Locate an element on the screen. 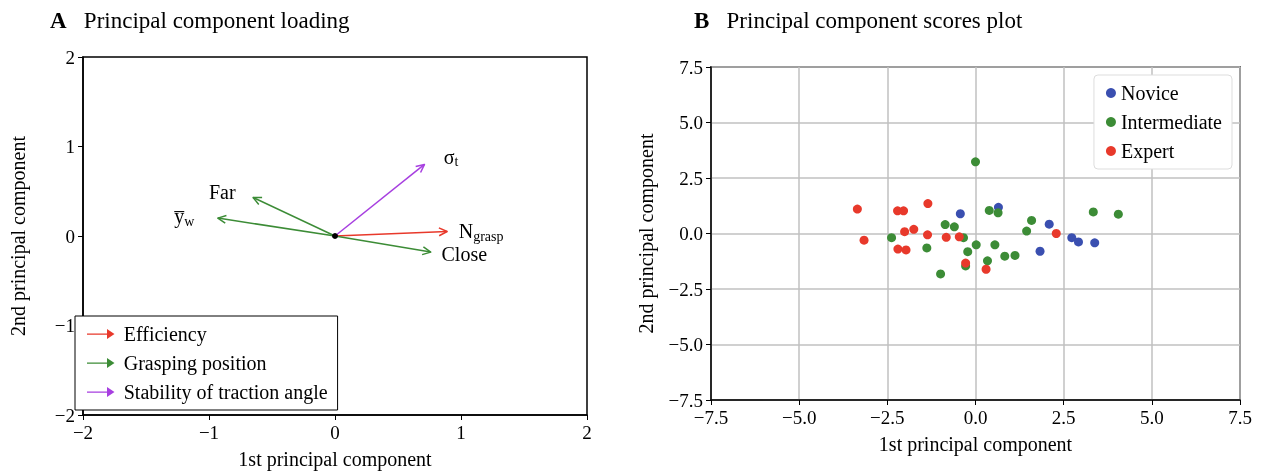  legend-label: Novice is located at coordinates (1149, 93).